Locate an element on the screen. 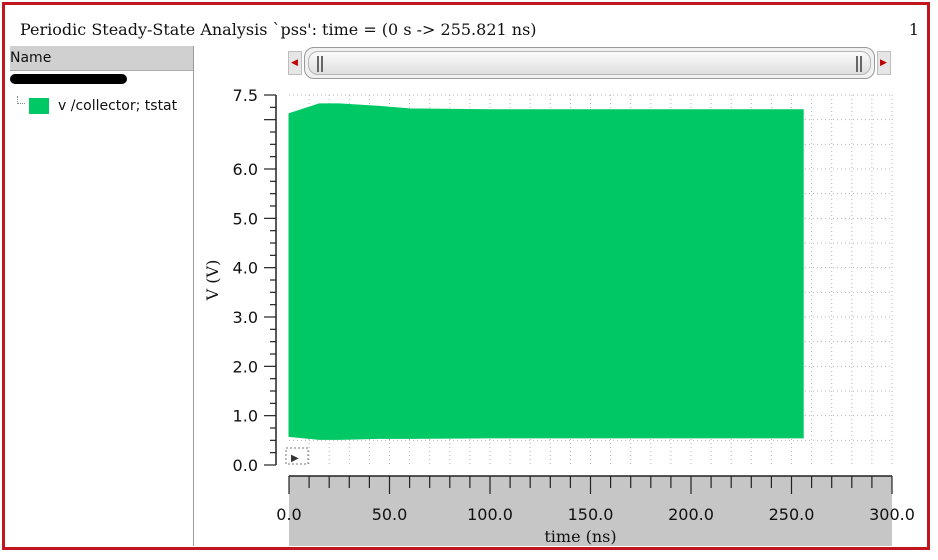 The image size is (938, 560). y-tick-label: 2.0 is located at coordinates (245, 366).